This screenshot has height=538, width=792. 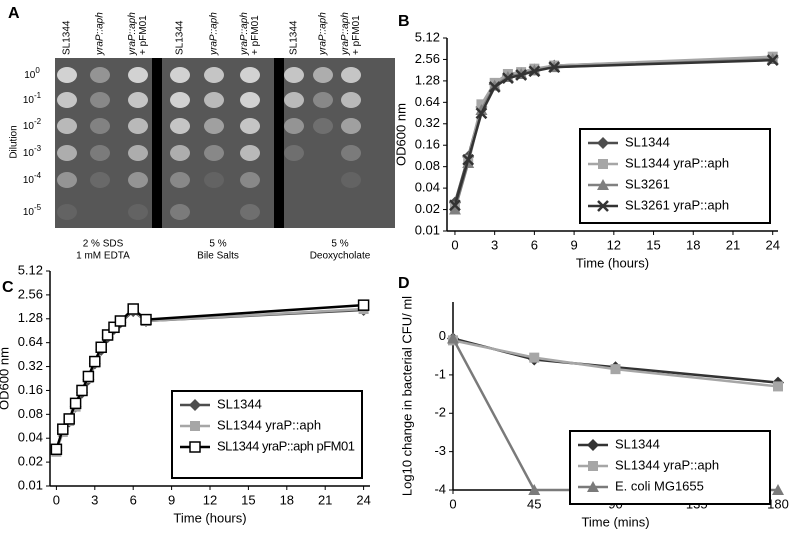 What do you see at coordinates (56, 499) in the screenshot?
I see `x-tick-label: 0` at bounding box center [56, 499].